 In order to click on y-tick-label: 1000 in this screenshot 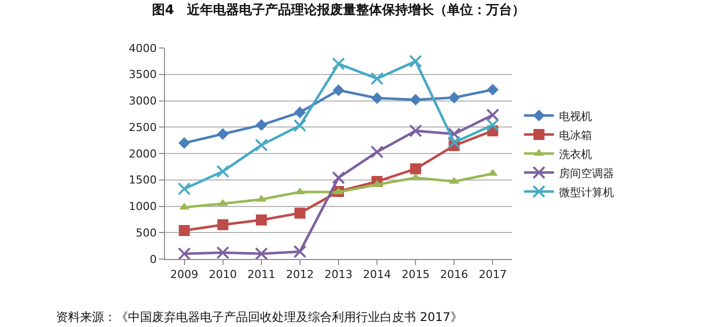, I will do `click(142, 207)`.